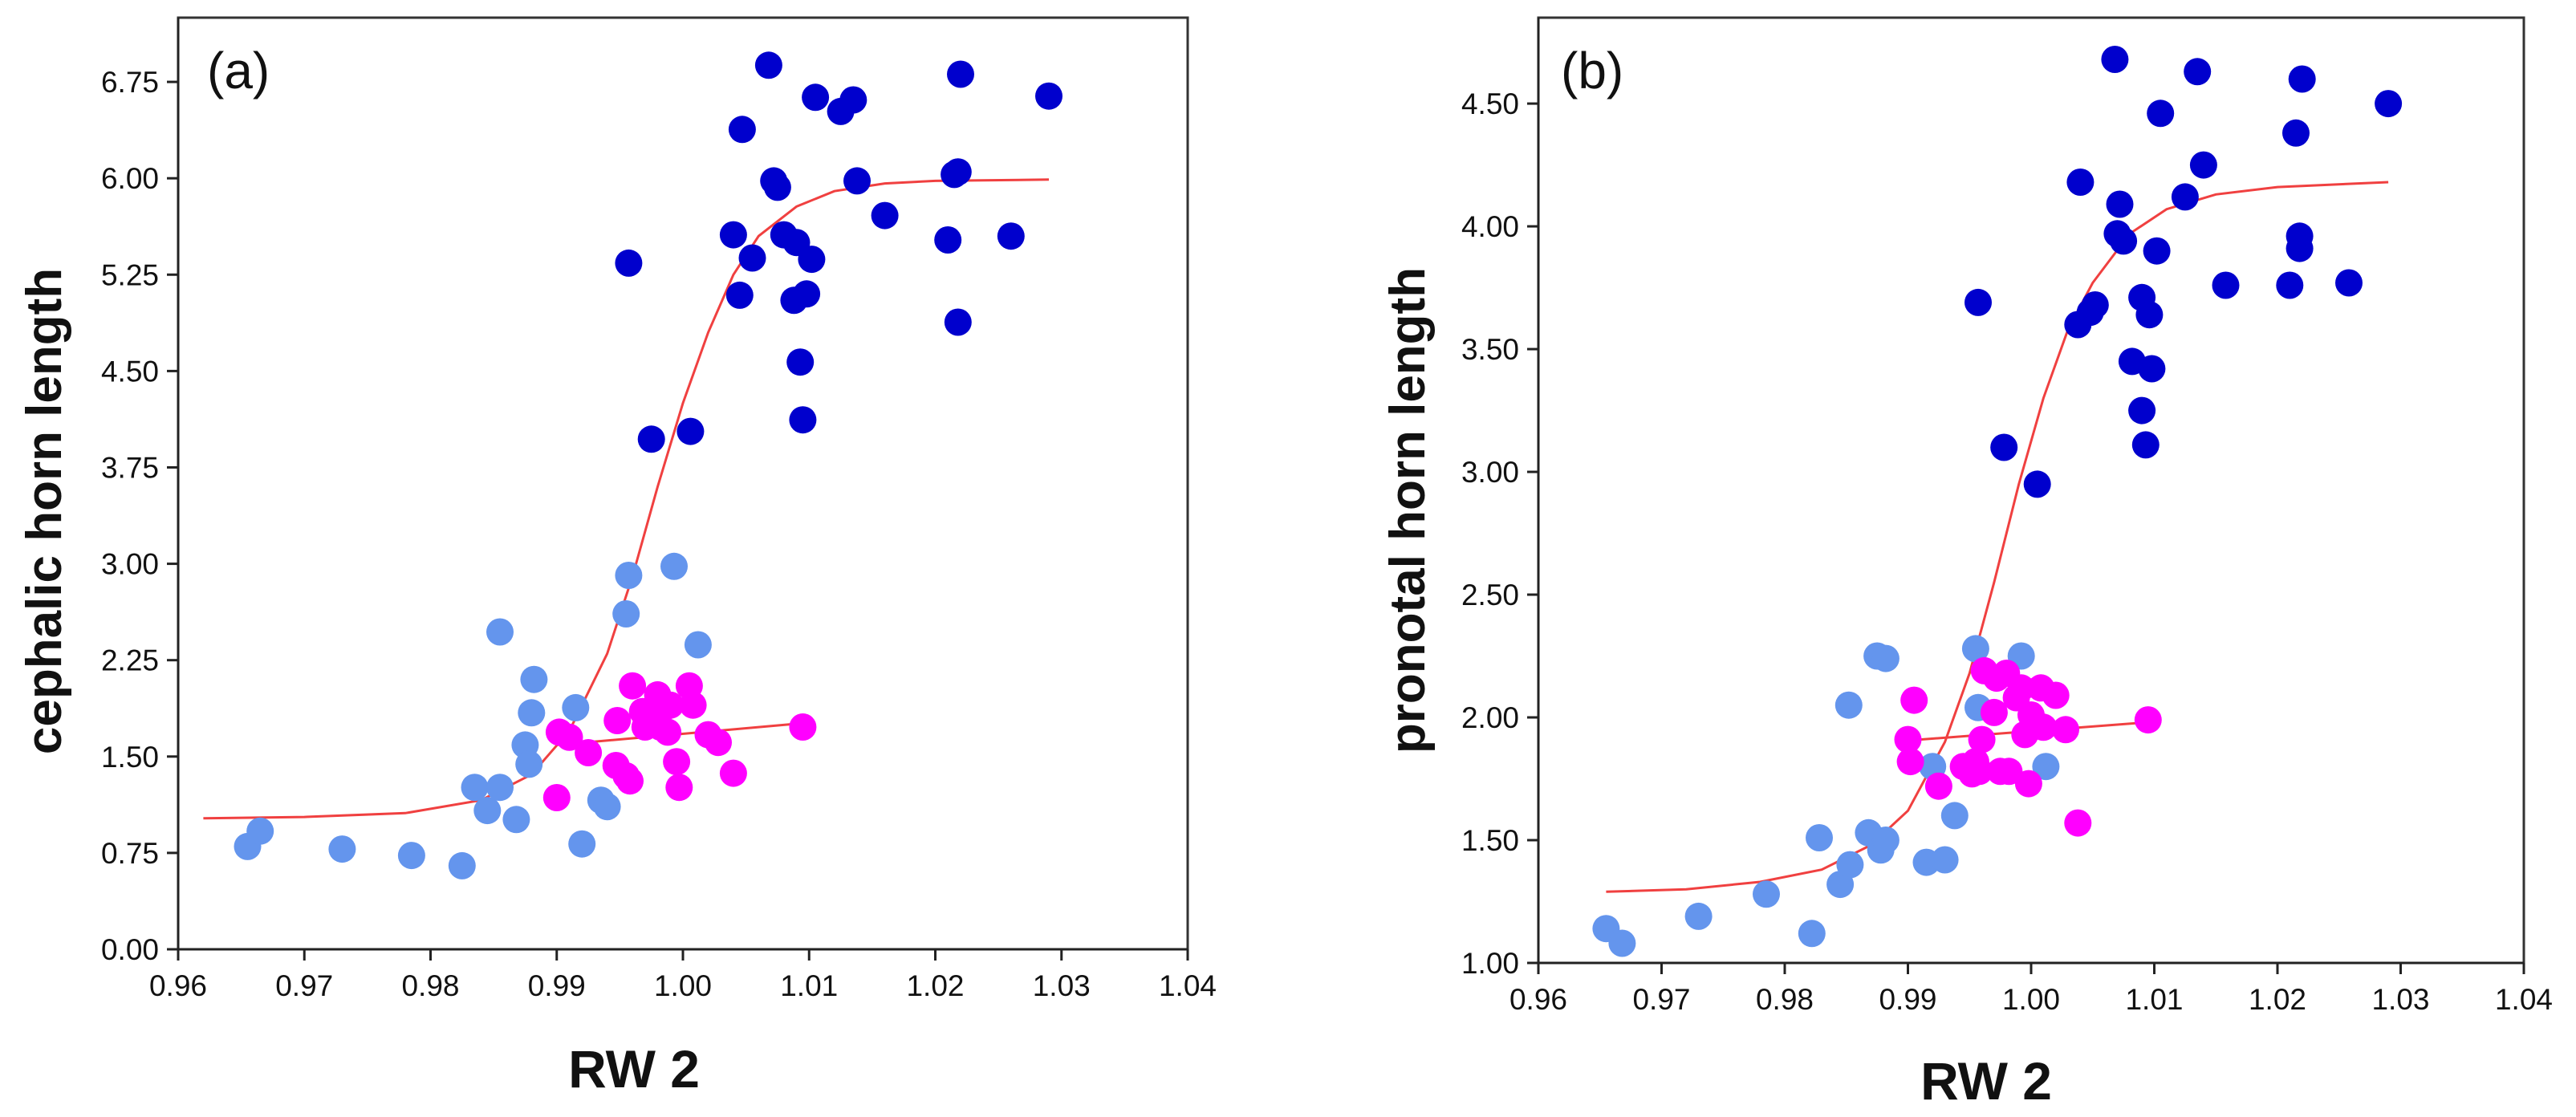  I want to click on y-tick-label: 3.50, so click(1490, 349).